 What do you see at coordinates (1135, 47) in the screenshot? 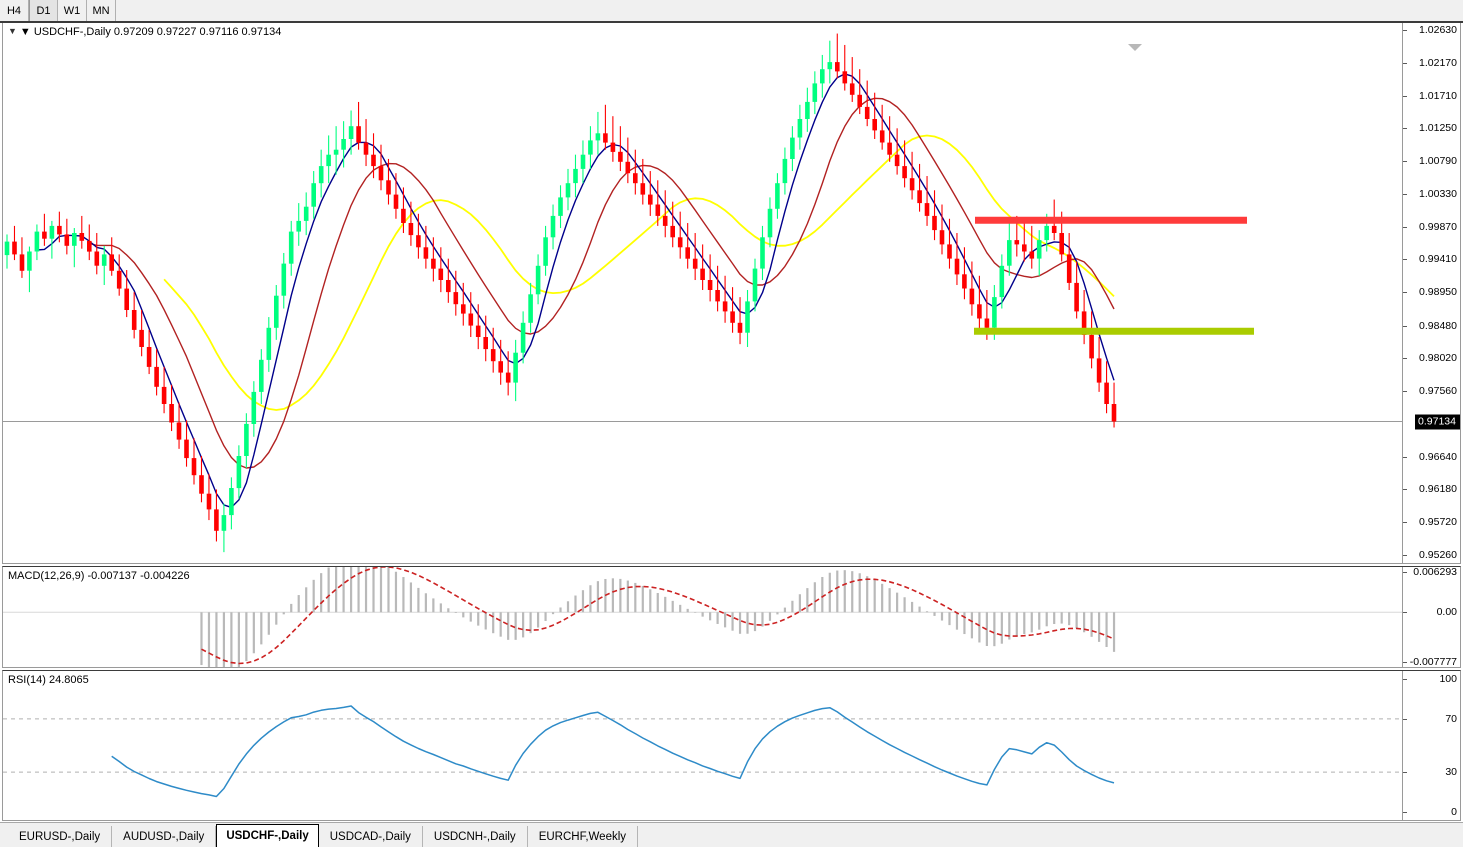
I see `chart-top-marker-icon` at bounding box center [1135, 47].